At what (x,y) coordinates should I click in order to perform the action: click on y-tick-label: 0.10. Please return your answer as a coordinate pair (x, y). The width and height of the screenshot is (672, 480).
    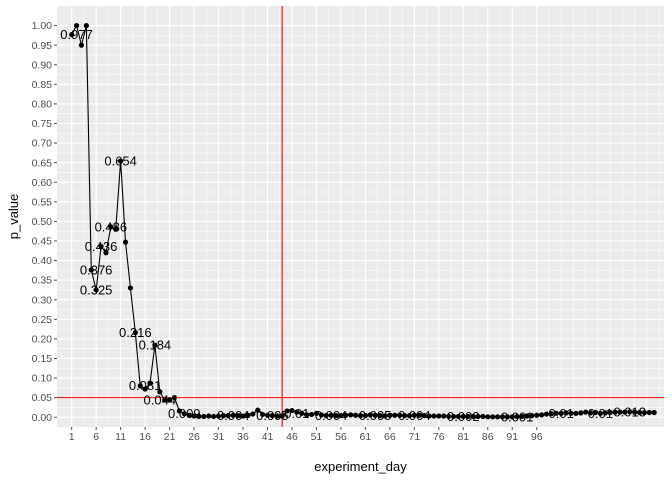
    Looking at the image, I should click on (42, 379).